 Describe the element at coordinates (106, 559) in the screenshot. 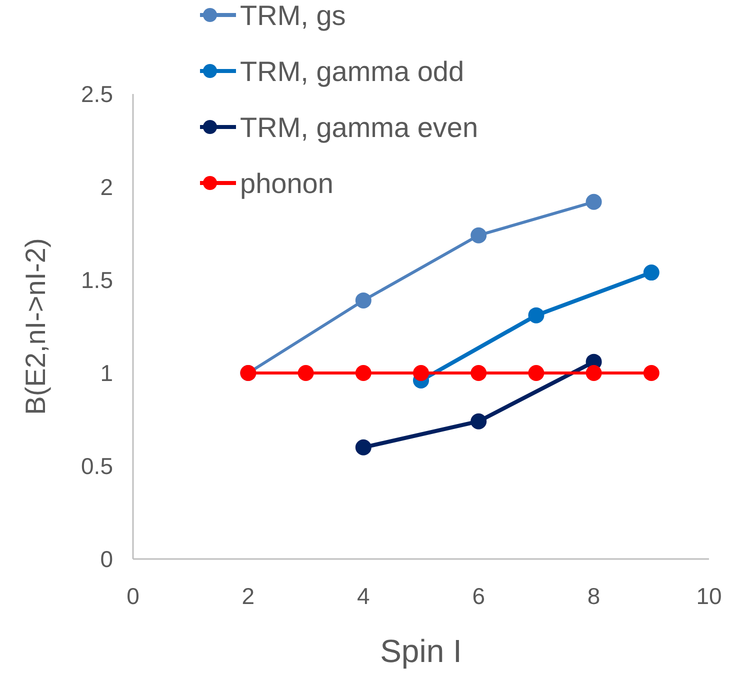

I see `y-tick-label: 0` at that location.